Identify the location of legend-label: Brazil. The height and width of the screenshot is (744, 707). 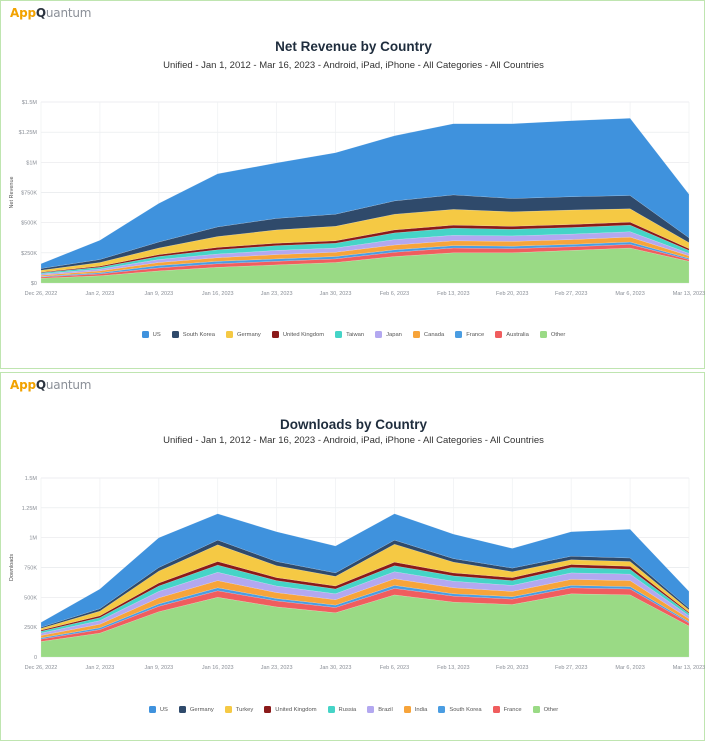
(385, 709).